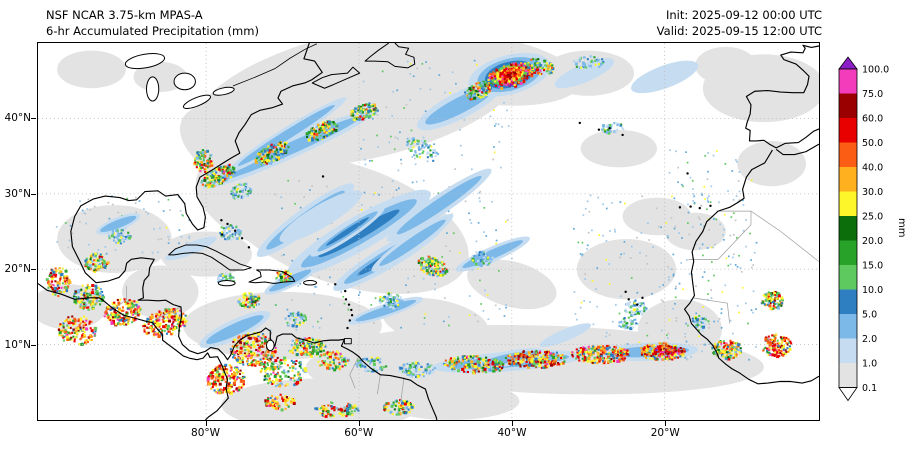 The image size is (921, 459). What do you see at coordinates (872, 143) in the screenshot?
I see `colorbar-tick-label: 50.0` at bounding box center [872, 143].